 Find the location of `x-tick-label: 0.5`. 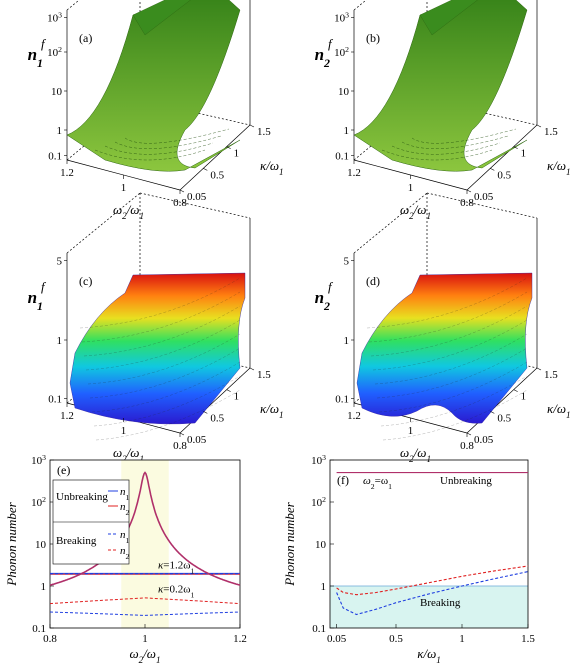

x-tick-label: 0.5 is located at coordinates (396, 639).